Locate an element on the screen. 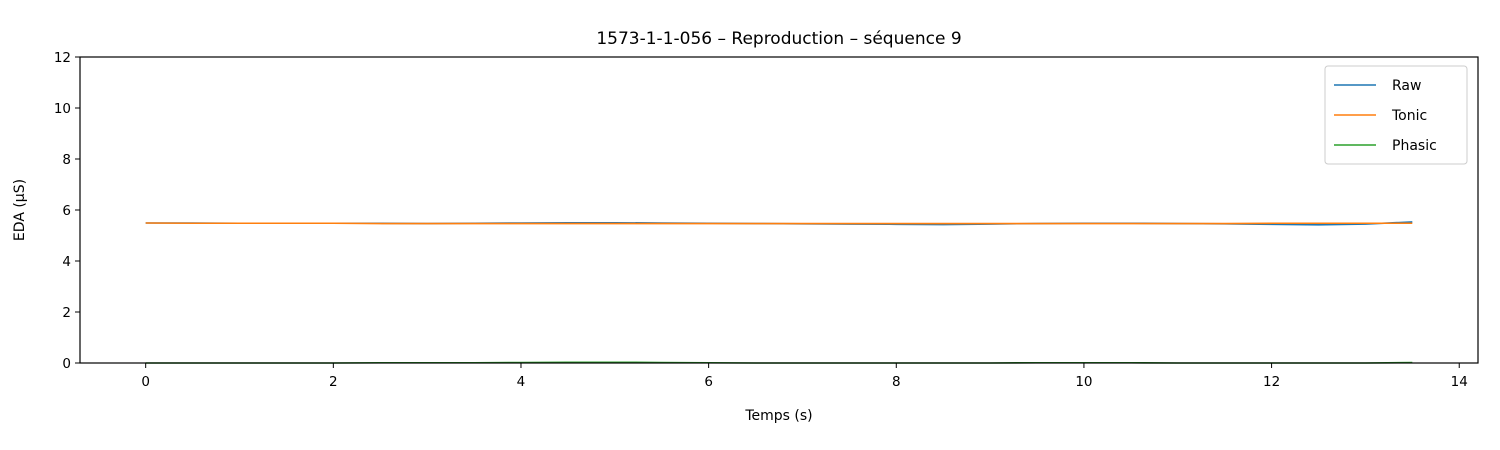 The height and width of the screenshot is (450, 1500). y-tick-label: 12 is located at coordinates (62, 58).